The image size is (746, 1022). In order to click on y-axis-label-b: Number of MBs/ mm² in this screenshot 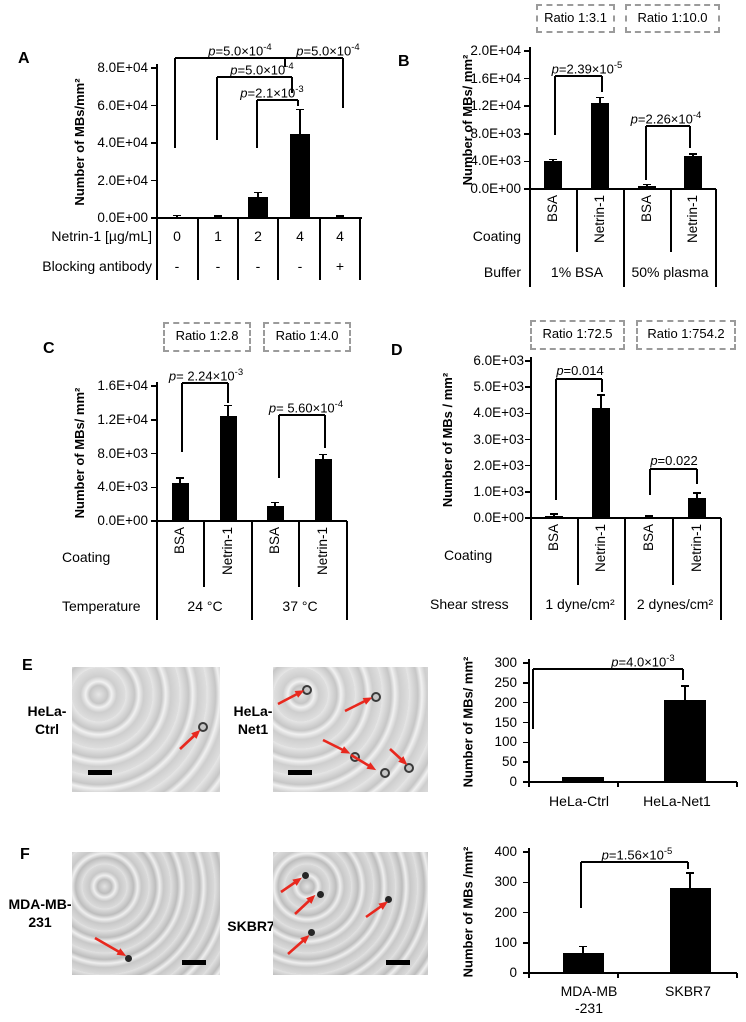, I will do `click(467, 120)`.